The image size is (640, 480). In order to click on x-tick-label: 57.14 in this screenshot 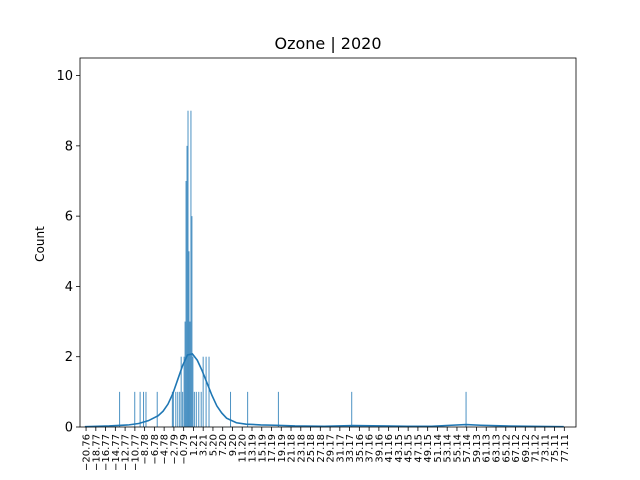, I will do `click(467, 448)`.